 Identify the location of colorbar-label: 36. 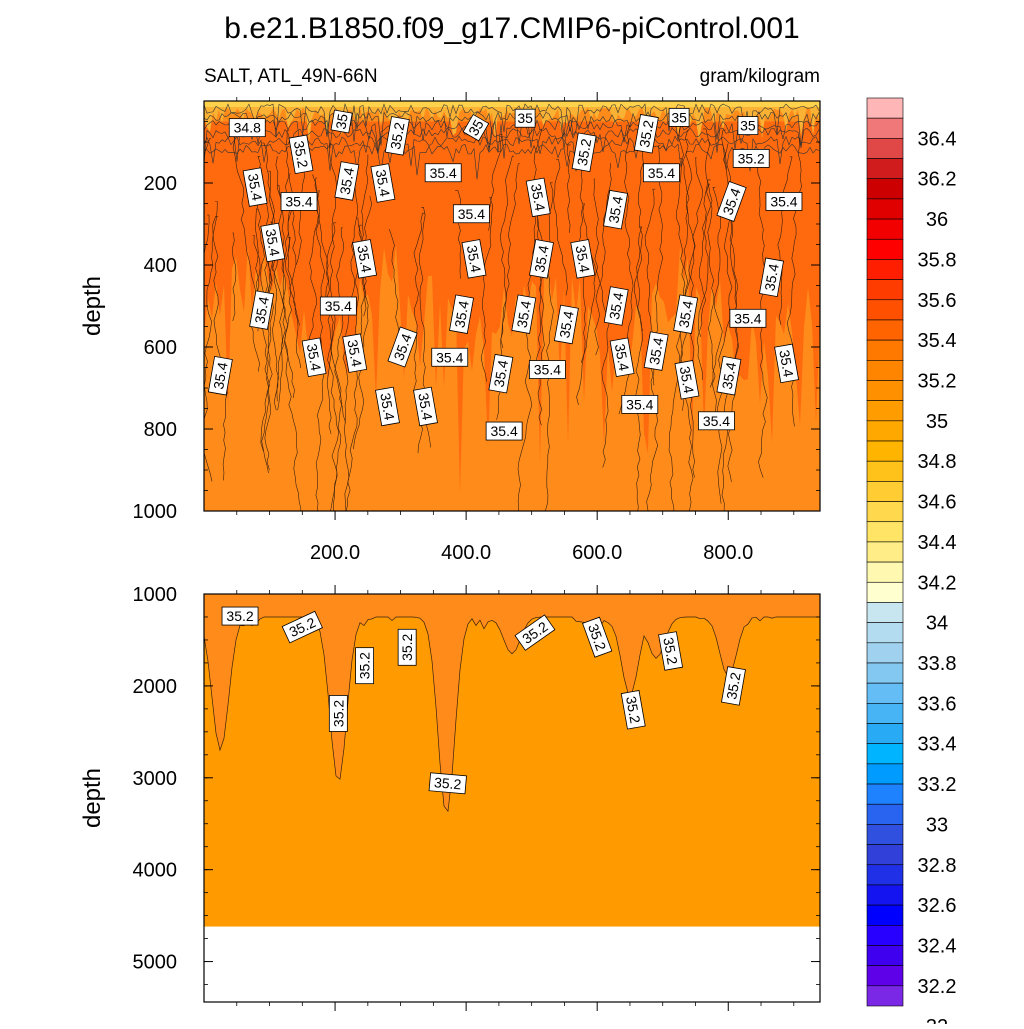
(937, 220).